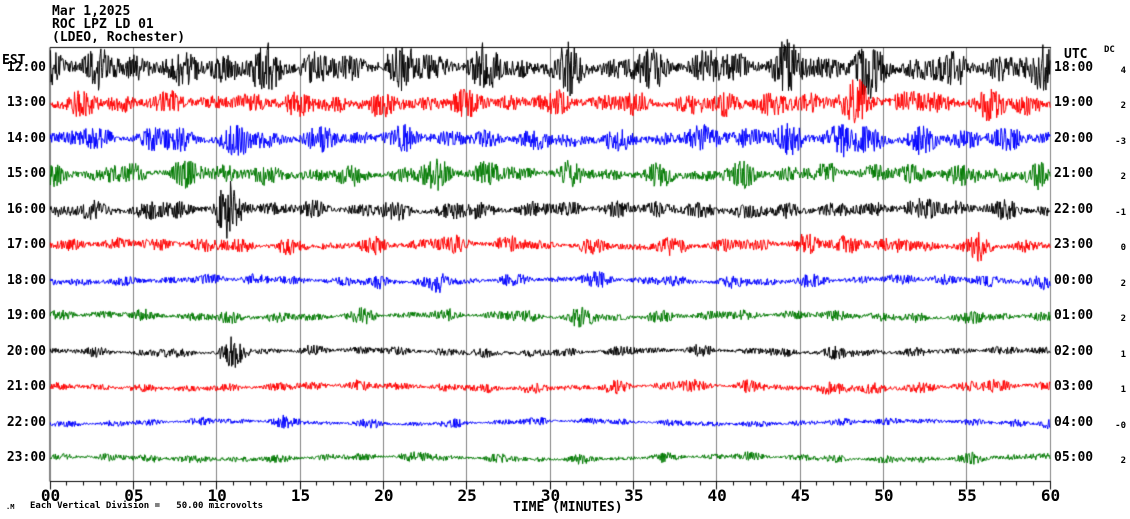 This screenshot has height=519, width=1130. I want to click on dc-offset-value: -3, so click(1120, 141).